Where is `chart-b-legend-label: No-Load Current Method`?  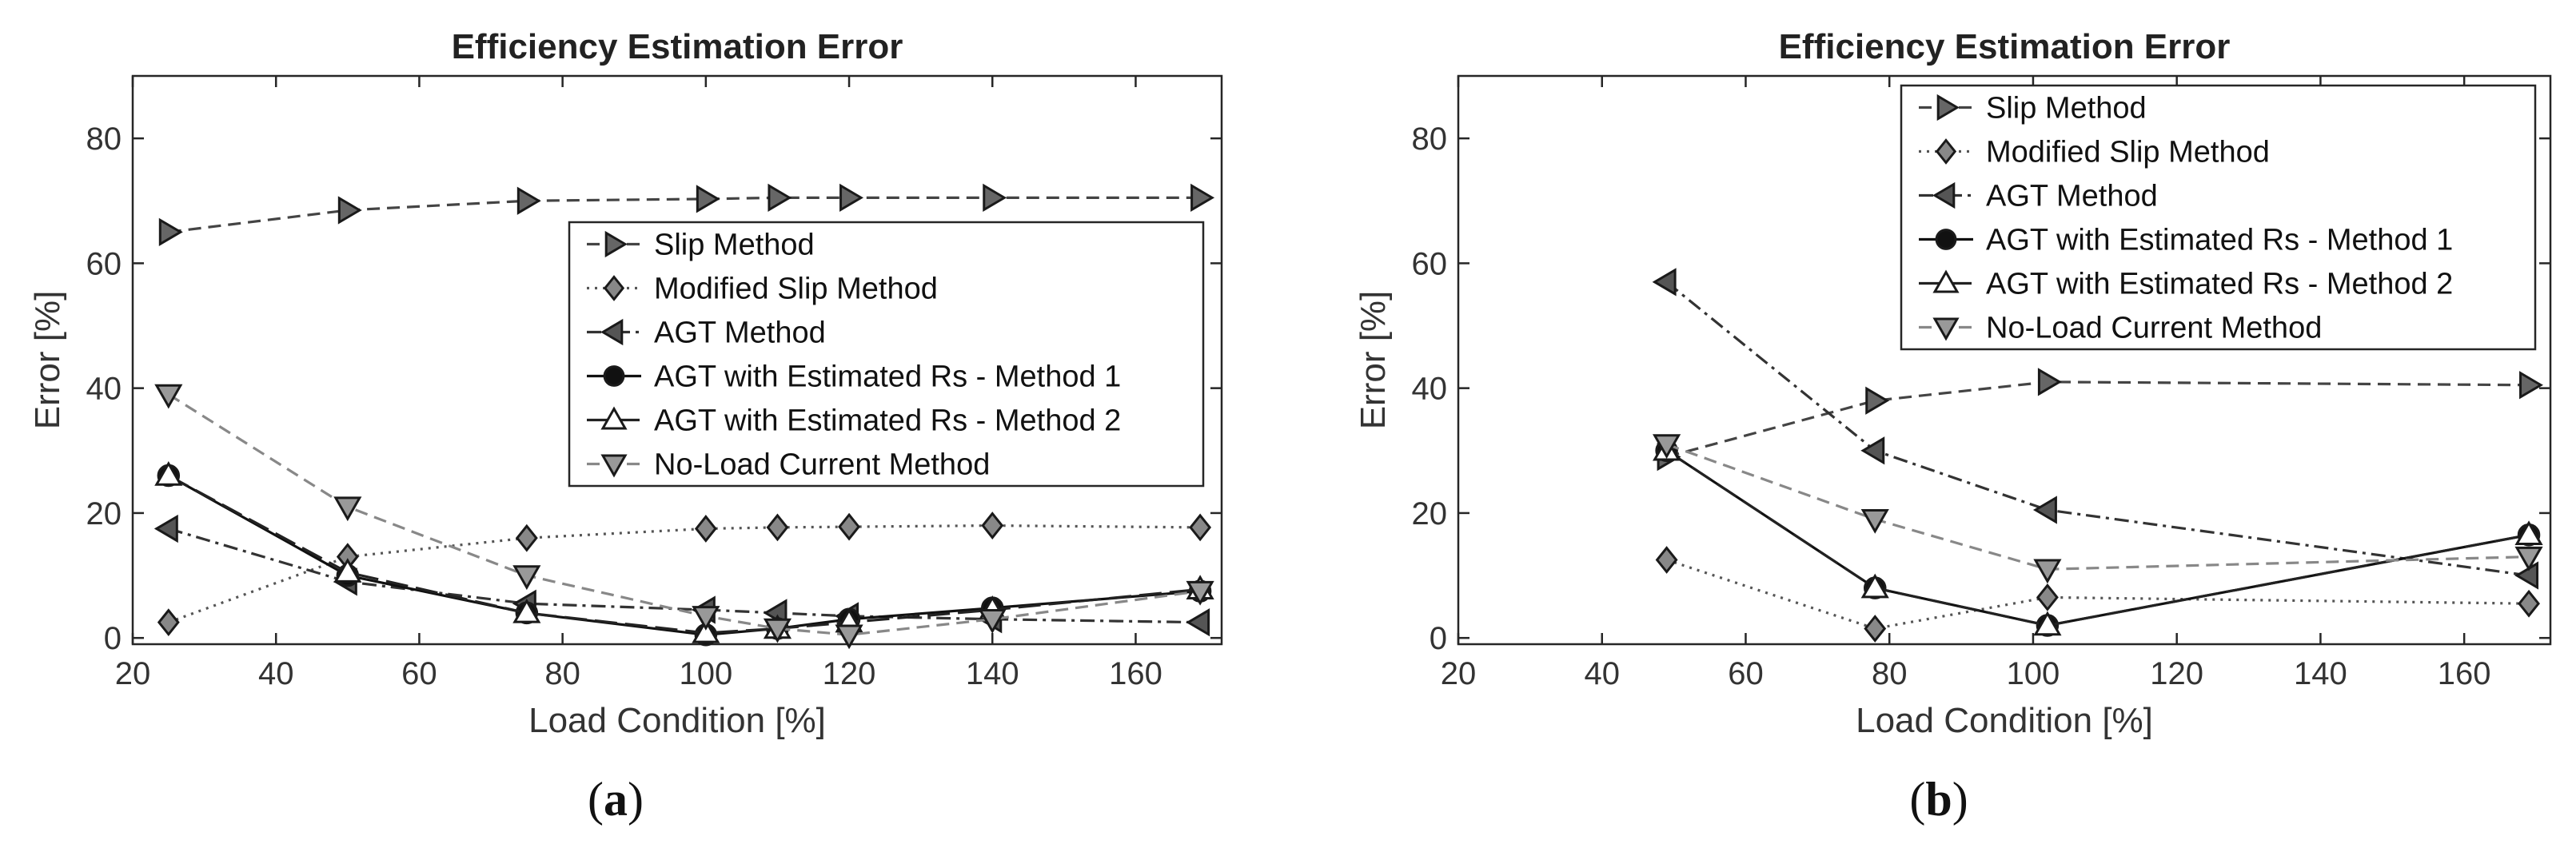 chart-b-legend-label: No-Load Current Method is located at coordinates (2154, 328).